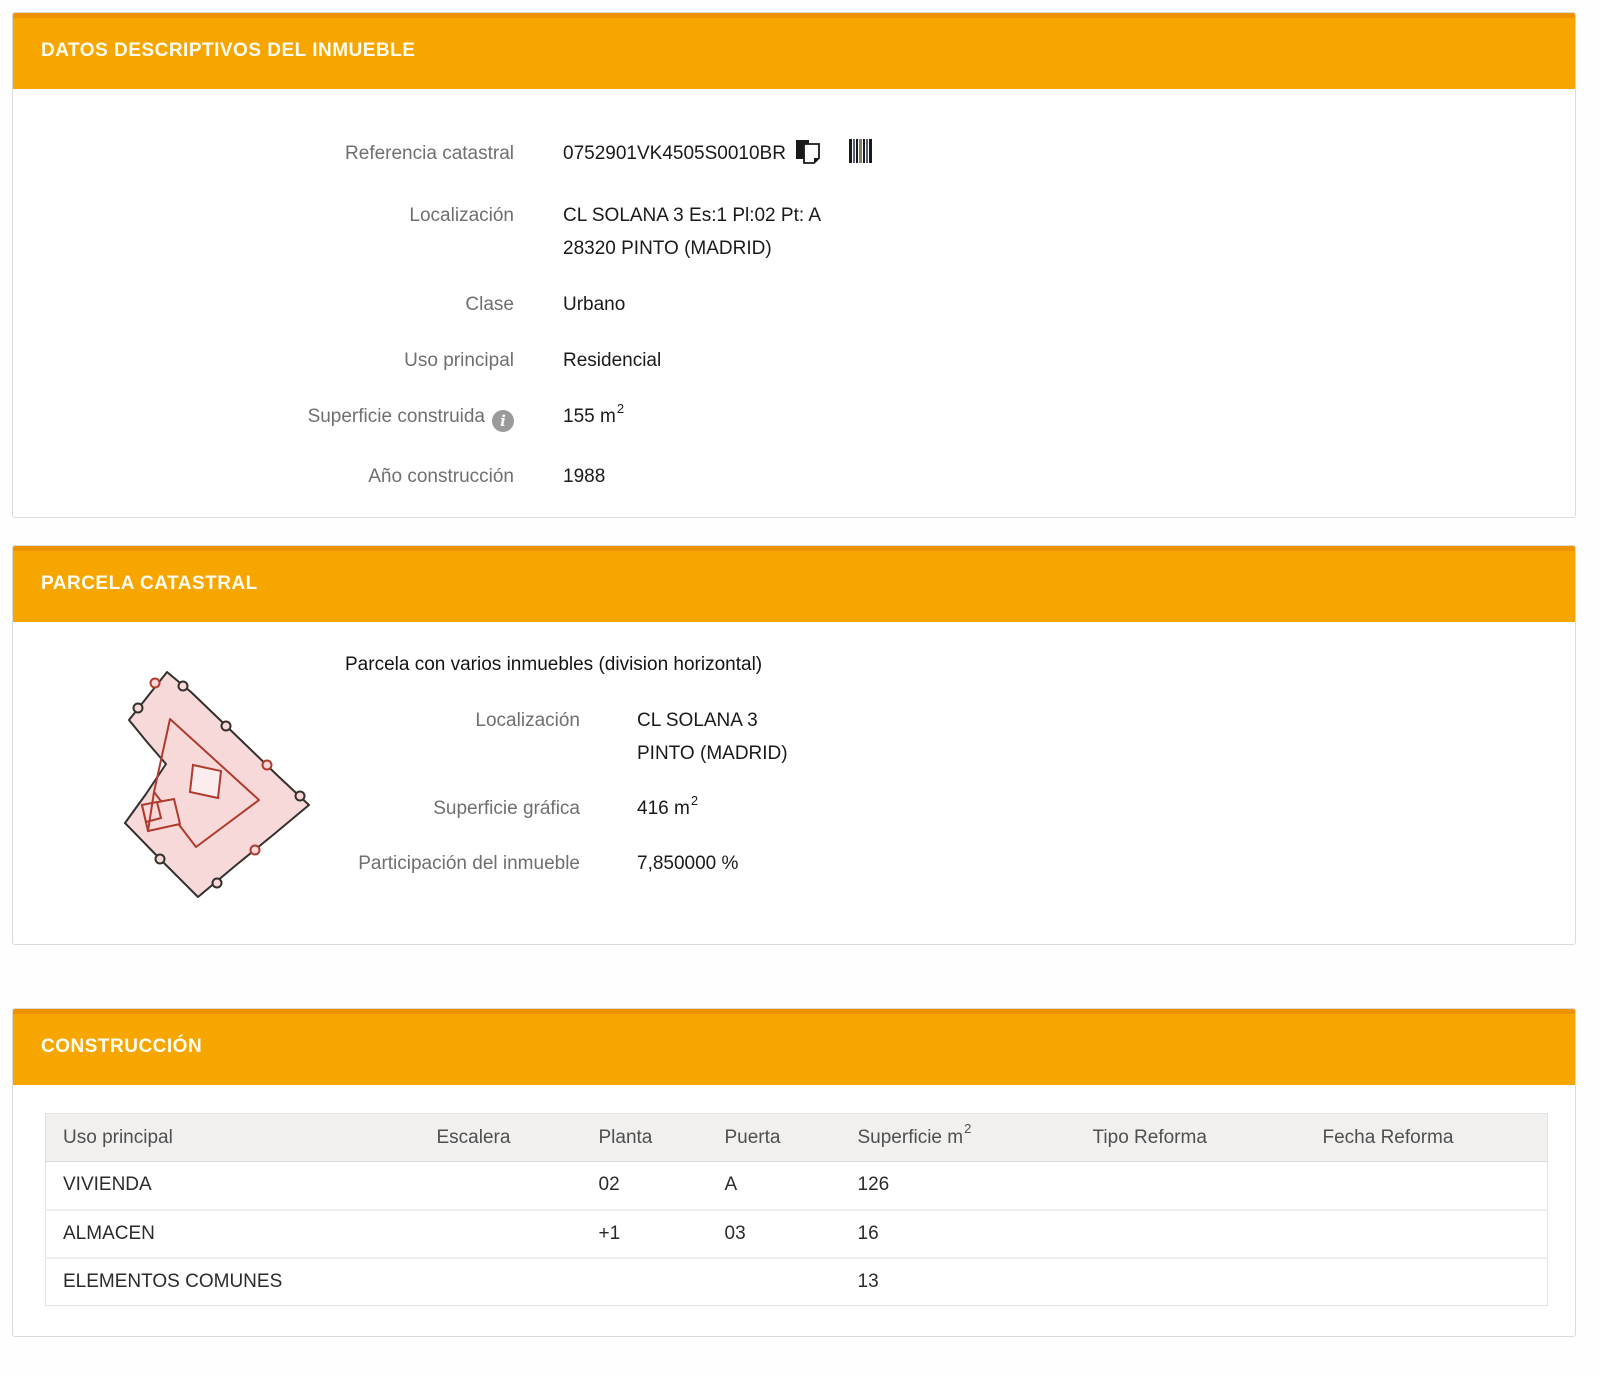 The width and height of the screenshot is (1600, 1376). What do you see at coordinates (1190, 1137) in the screenshot?
I see `col-header-tipo-reforma: Tipo Reforma` at bounding box center [1190, 1137].